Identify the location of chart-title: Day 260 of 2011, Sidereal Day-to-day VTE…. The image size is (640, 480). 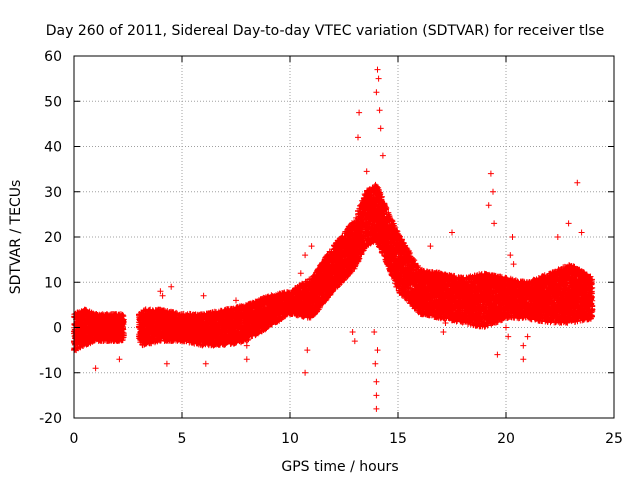
(325, 31).